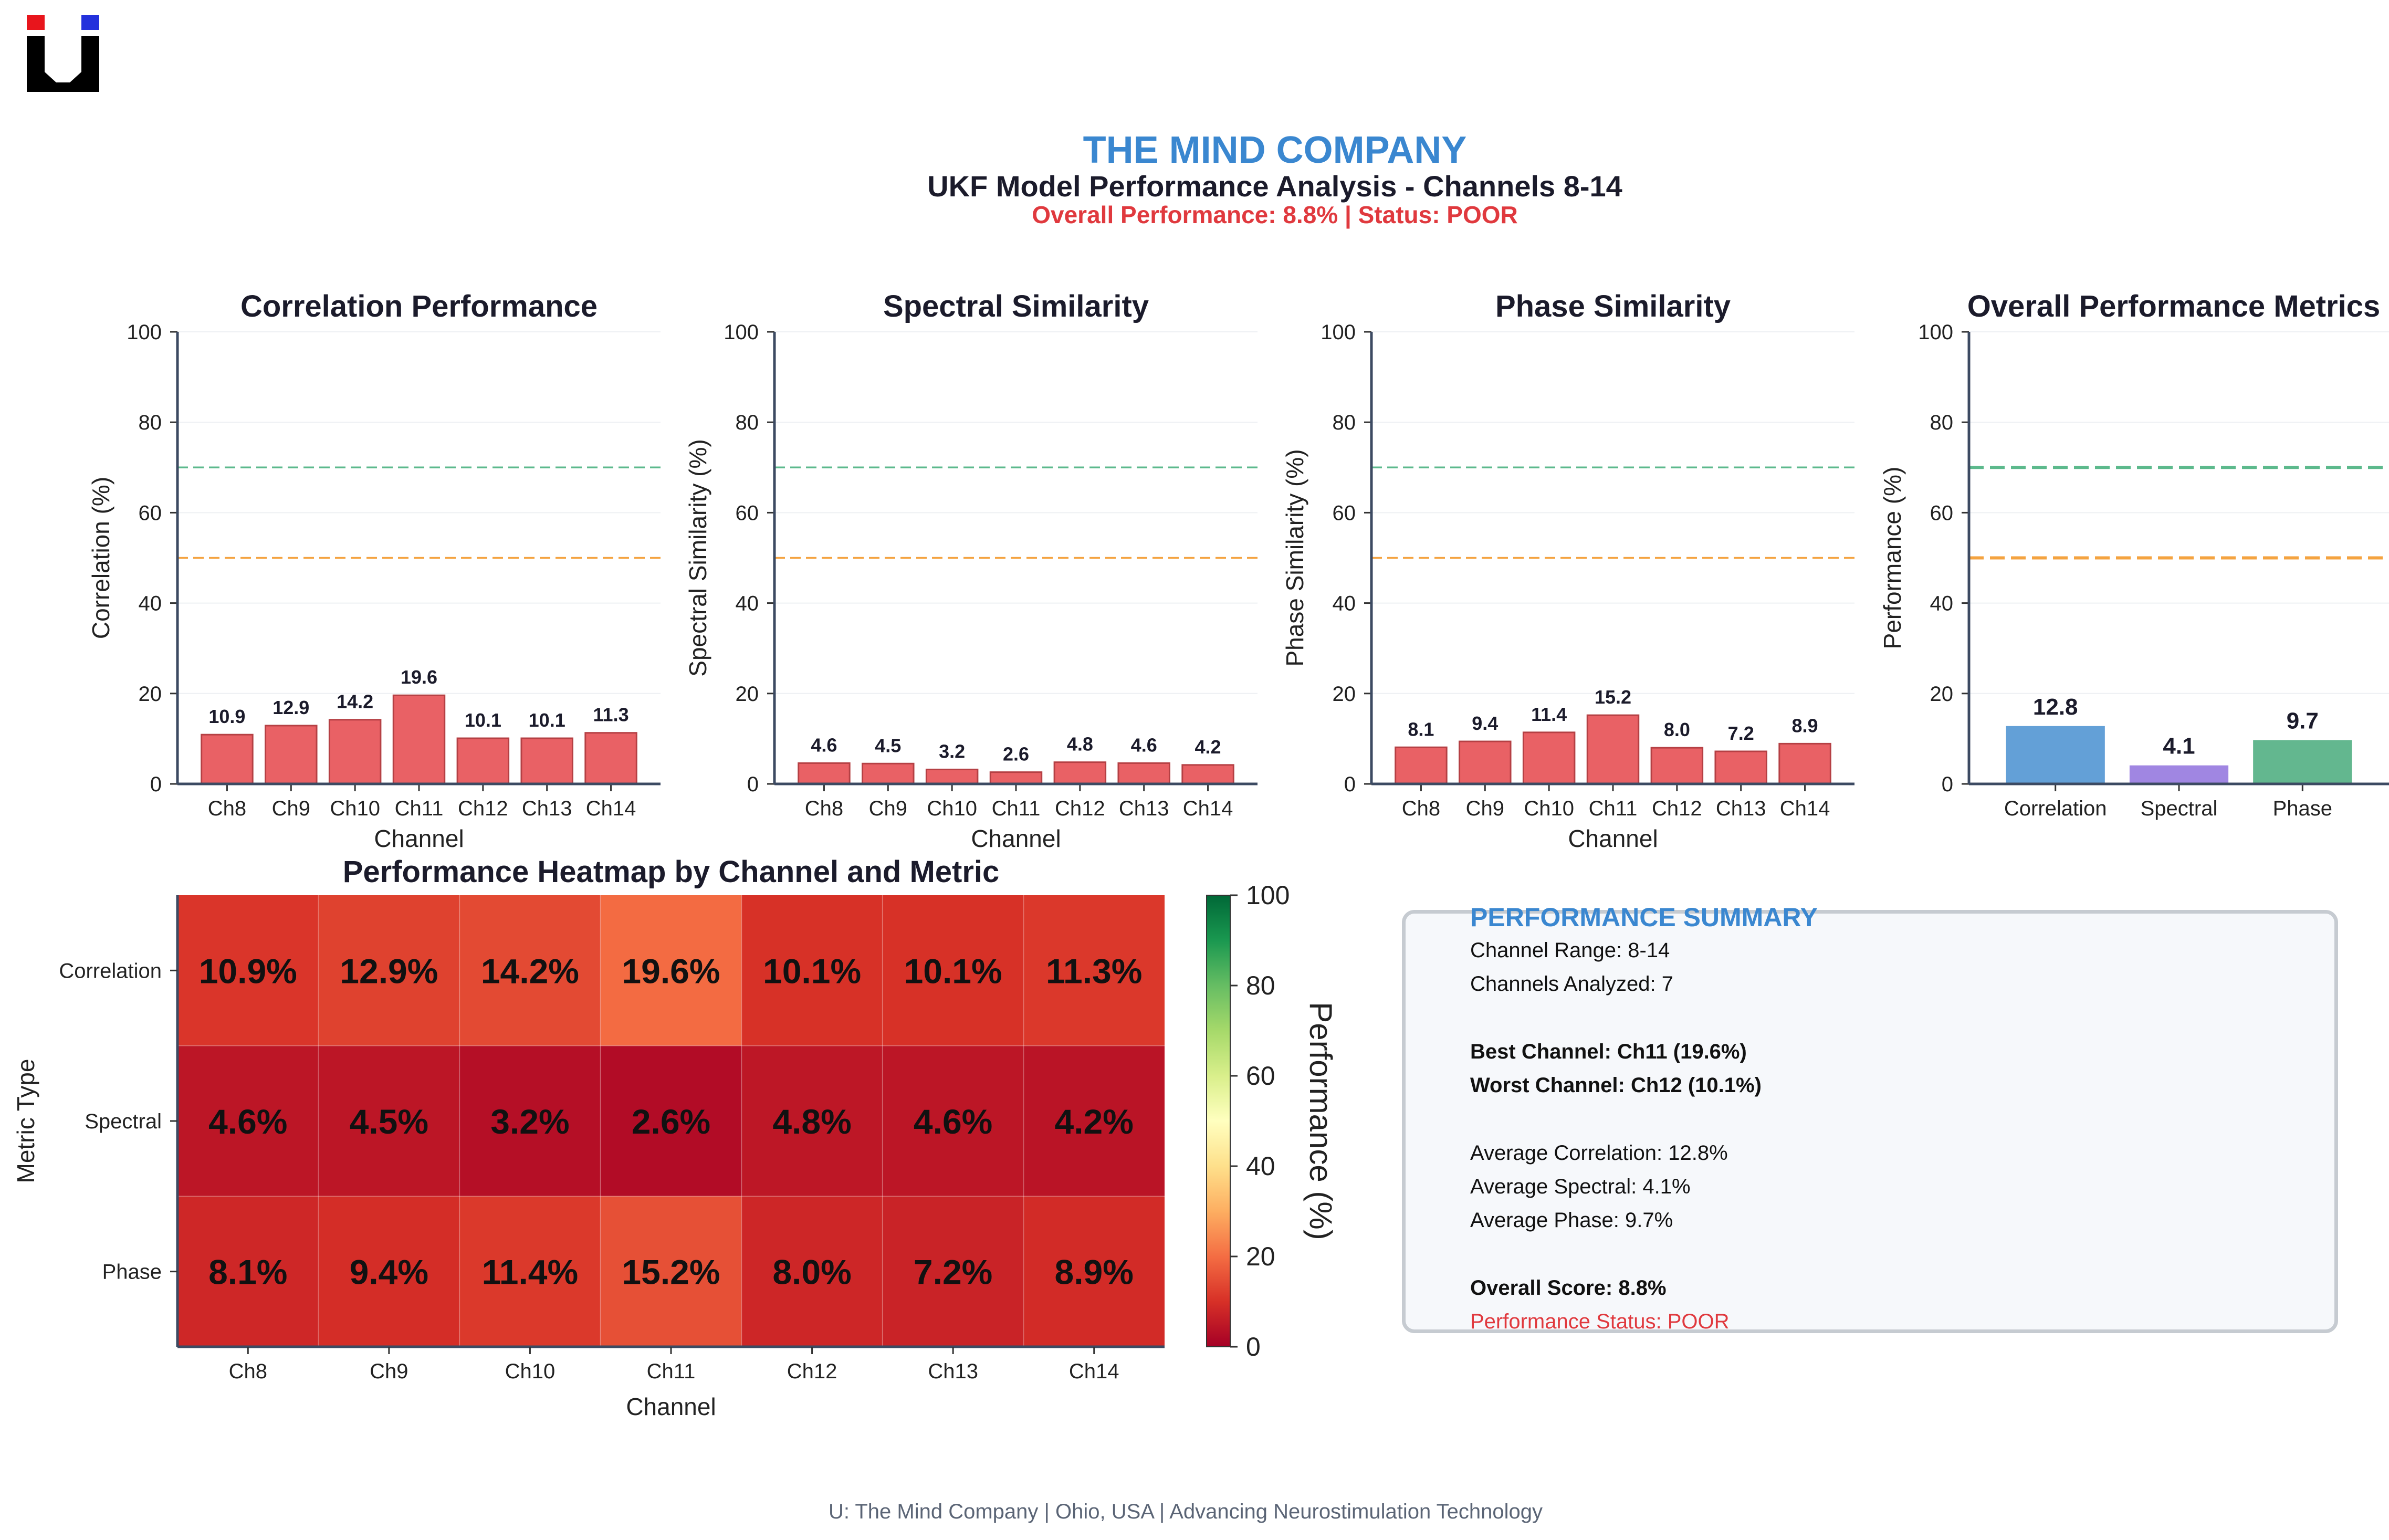 The image size is (2389, 1540). I want to click on heatmap-xtick-label: Ch10, so click(530, 1371).